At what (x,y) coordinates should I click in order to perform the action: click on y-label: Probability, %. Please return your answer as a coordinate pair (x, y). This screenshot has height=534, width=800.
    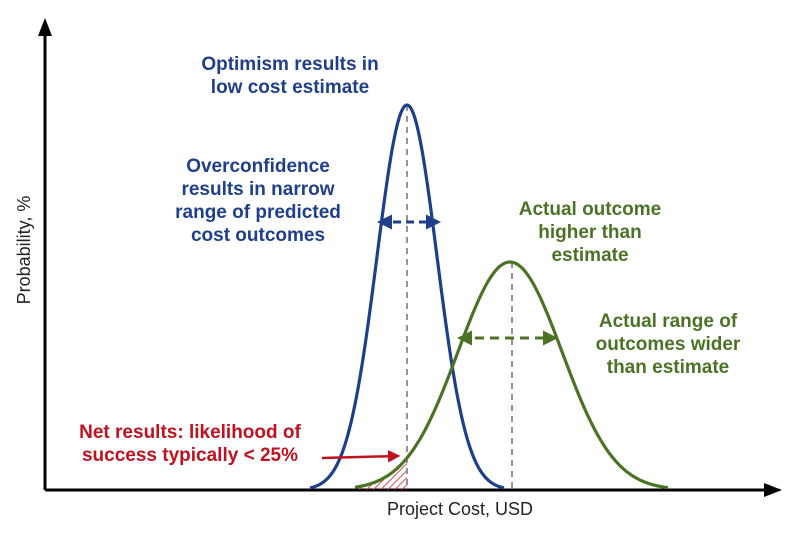
    Looking at the image, I should click on (24, 250).